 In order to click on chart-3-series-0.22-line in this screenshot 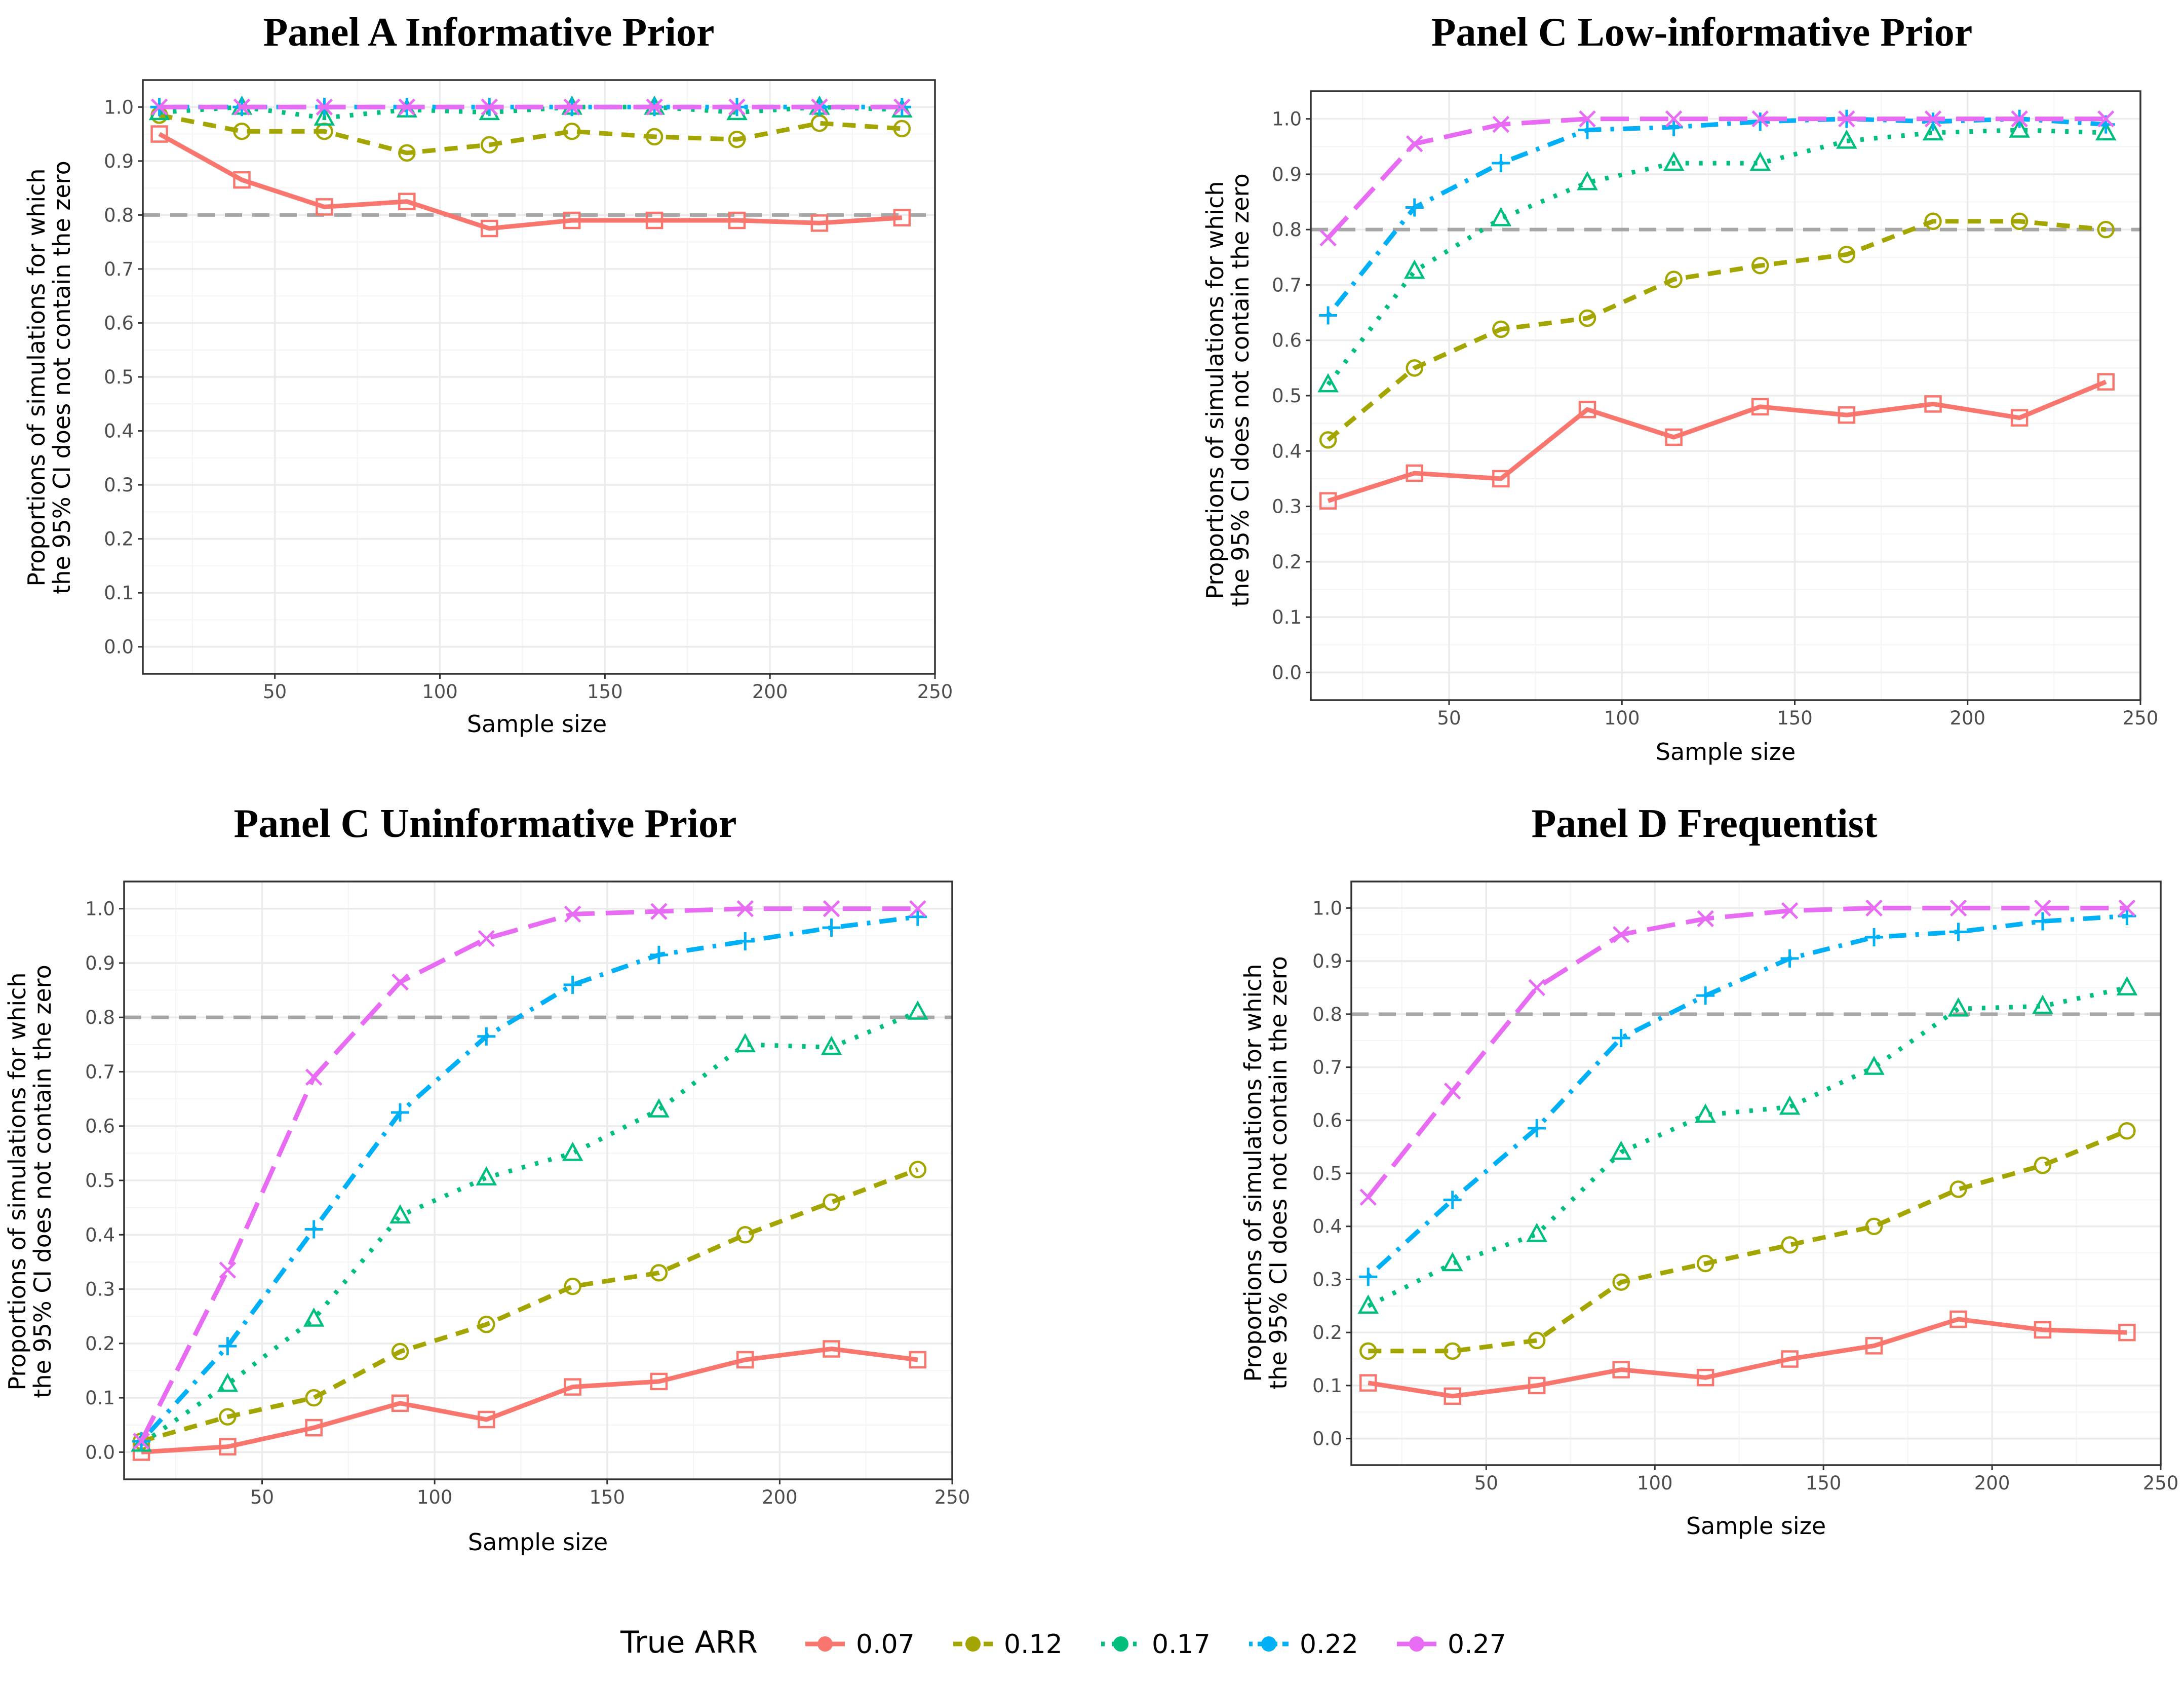, I will do `click(1747, 1096)`.